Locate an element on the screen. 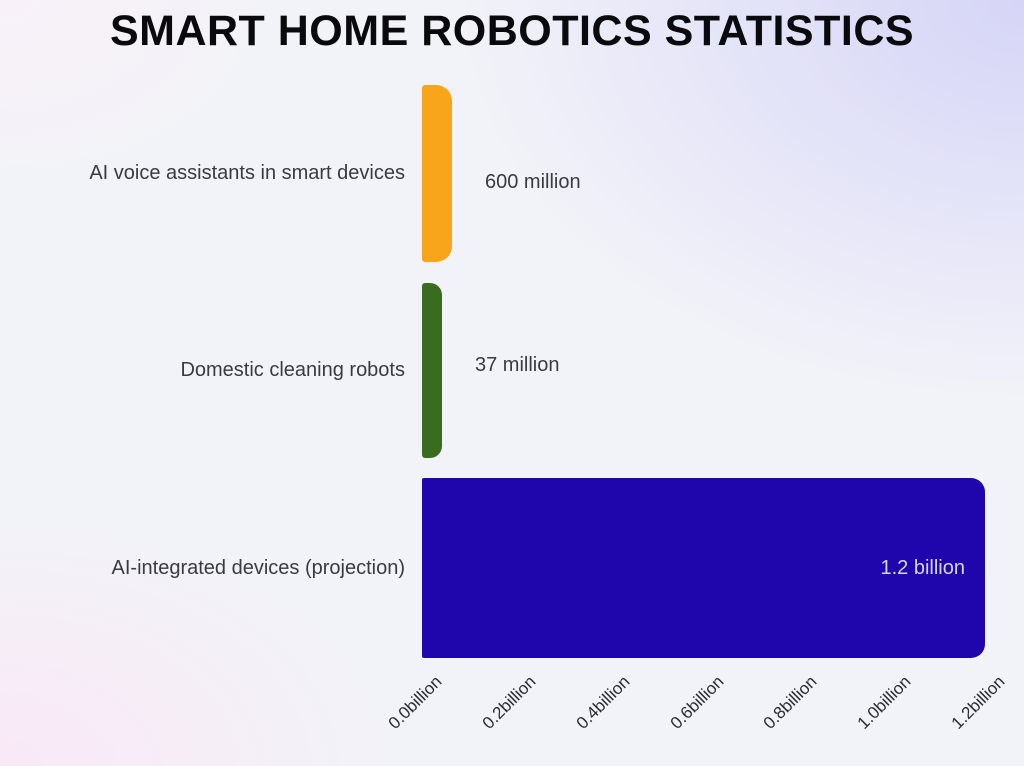  bar-ai-voice-assistants is located at coordinates (437, 173).